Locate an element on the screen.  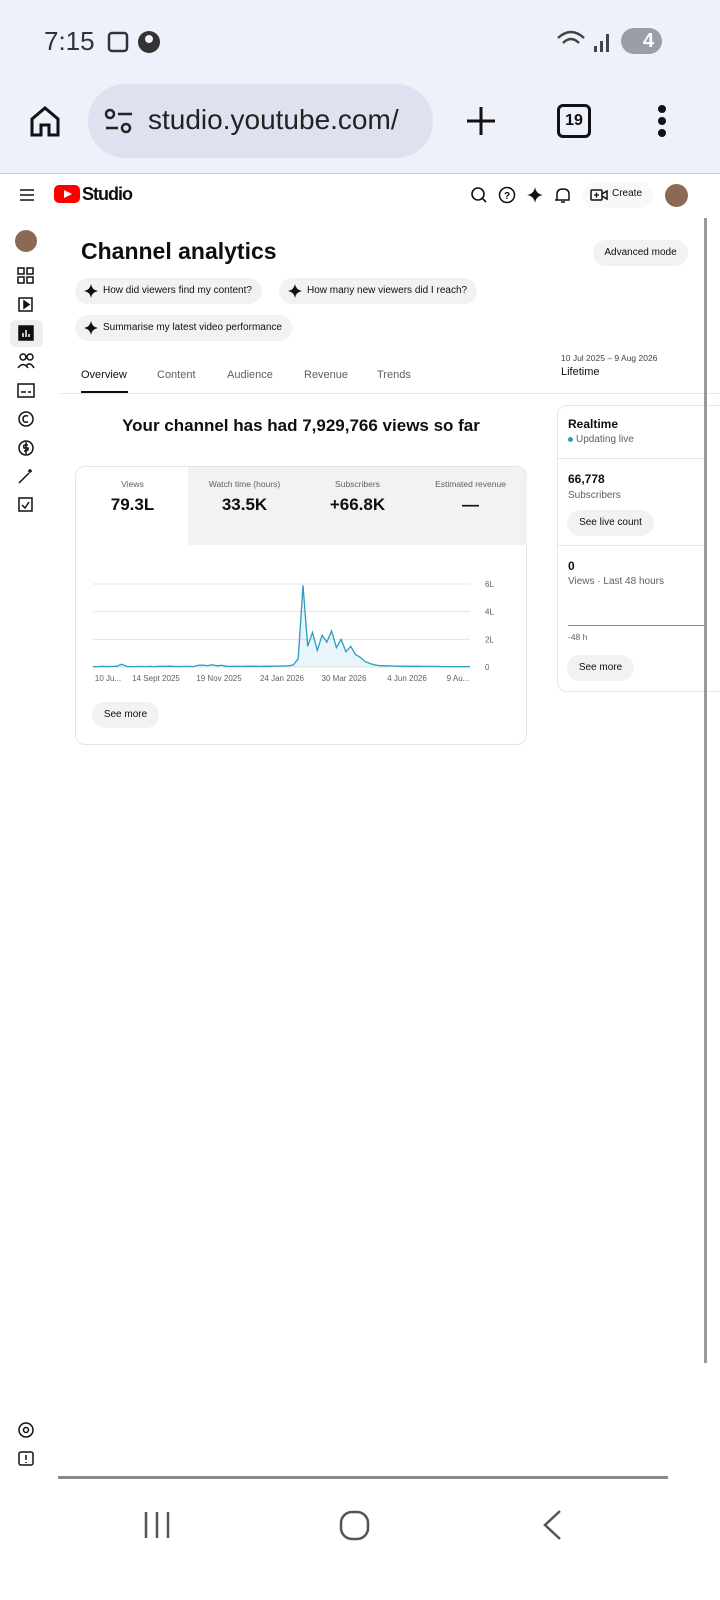
realtime-title: Realtime is located at coordinates (593, 424).